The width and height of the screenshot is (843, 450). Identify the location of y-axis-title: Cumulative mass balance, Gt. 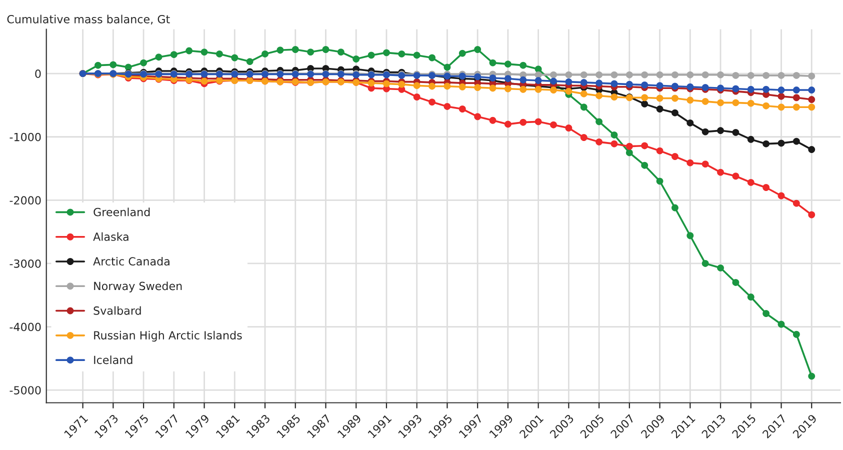
(88, 19).